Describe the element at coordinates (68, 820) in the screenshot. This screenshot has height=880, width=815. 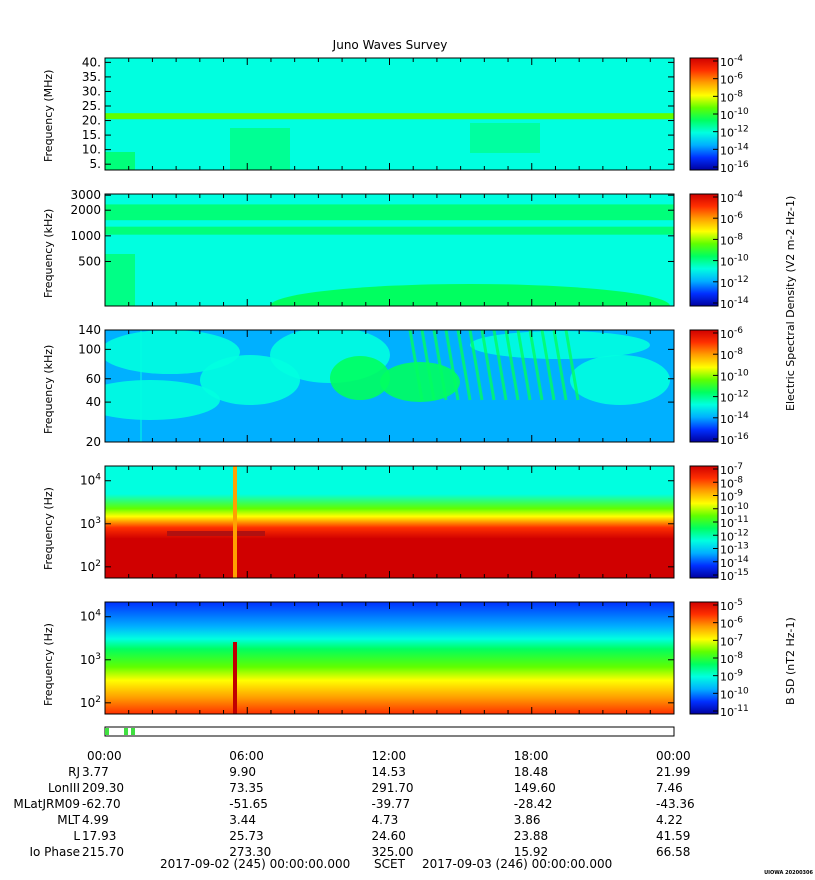
I see `ephemeris-label: MLT` at that location.